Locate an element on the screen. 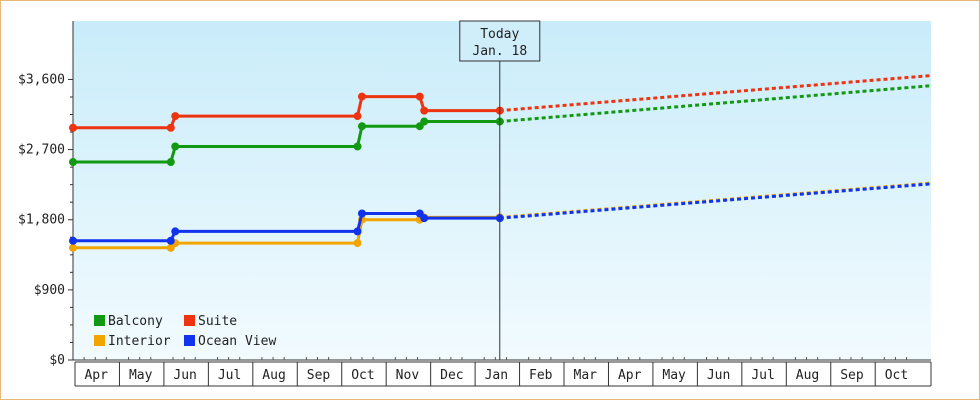 The image size is (980, 400). x-tick-label: Nov is located at coordinates (408, 375).